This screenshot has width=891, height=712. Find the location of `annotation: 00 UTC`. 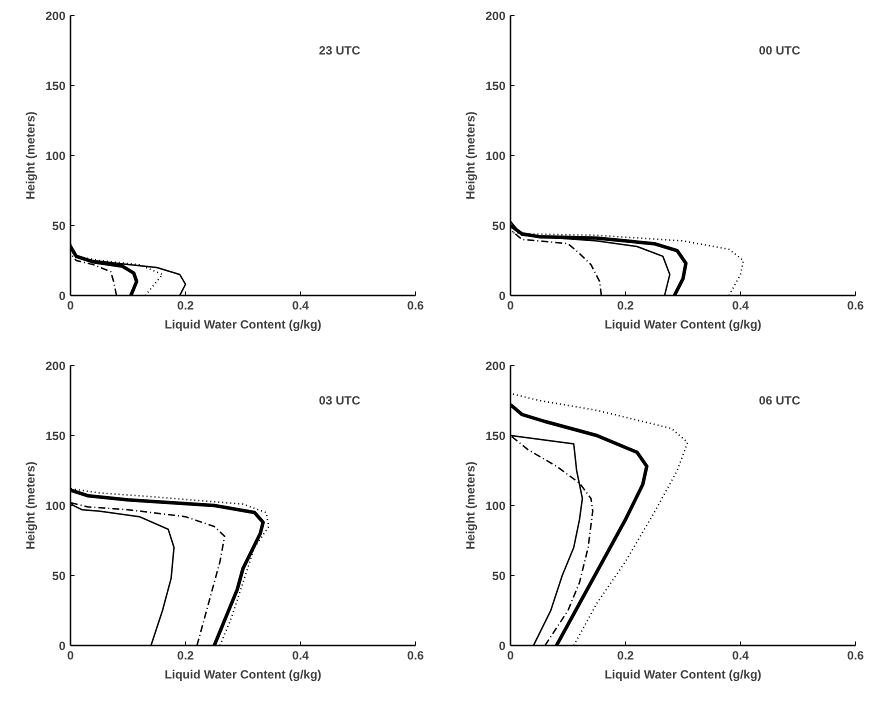

annotation: 00 UTC is located at coordinates (779, 51).